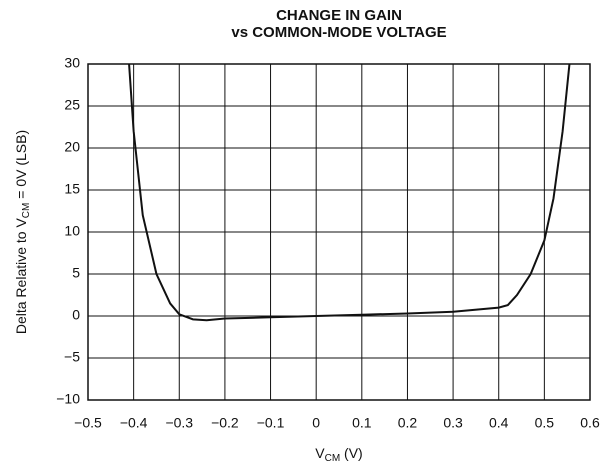 The width and height of the screenshot is (606, 470). What do you see at coordinates (68, 399) in the screenshot?
I see `y-tick-label: −10` at bounding box center [68, 399].